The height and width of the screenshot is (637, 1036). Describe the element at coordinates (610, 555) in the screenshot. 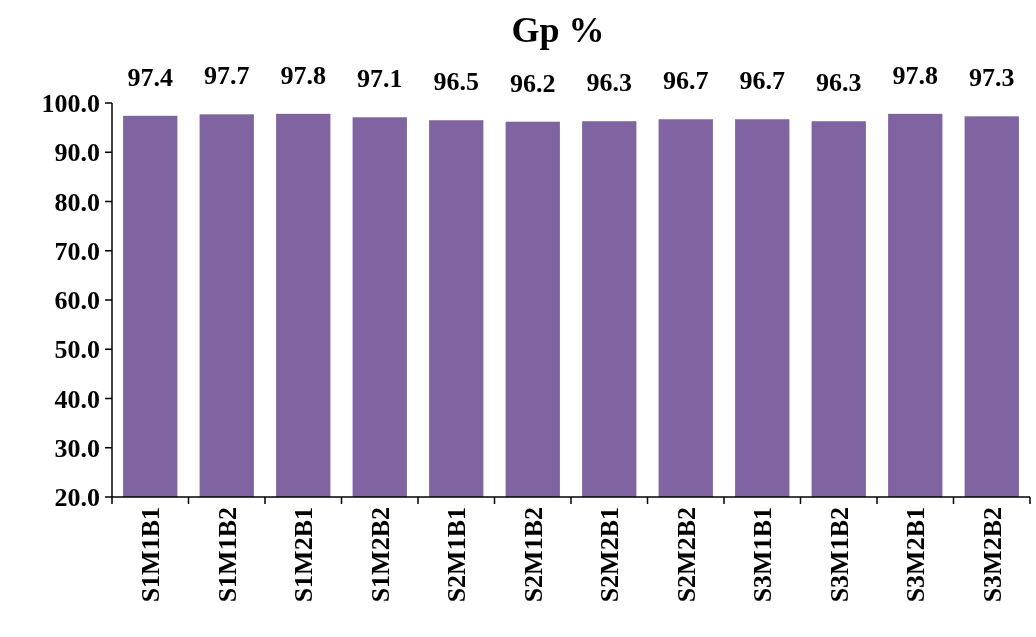

I see `x-tick-label: S2M2B1` at that location.